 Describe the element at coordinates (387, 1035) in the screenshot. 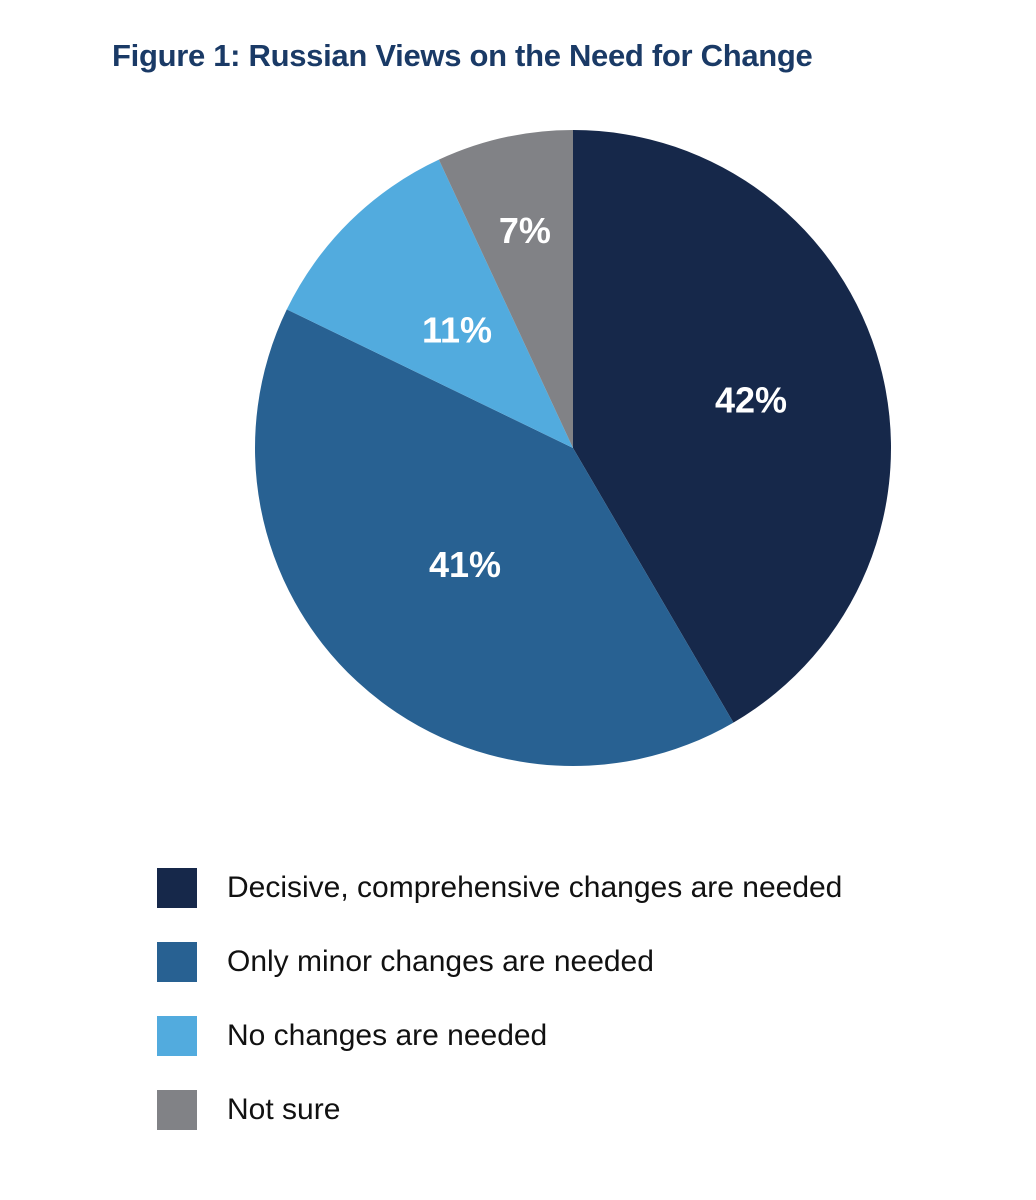

I see `legend-label: No changes are needed` at that location.